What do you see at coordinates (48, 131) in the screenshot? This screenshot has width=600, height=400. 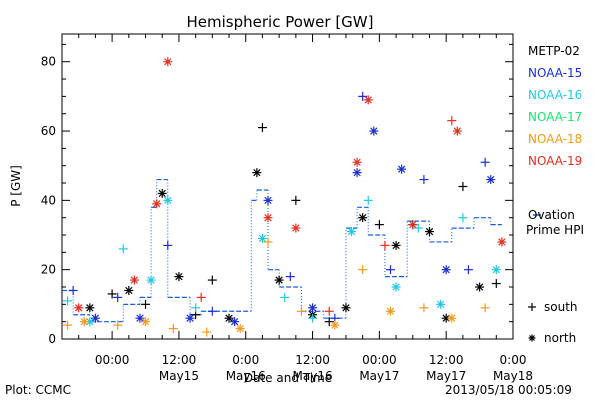 I see `y-tick-label: 60` at bounding box center [48, 131].